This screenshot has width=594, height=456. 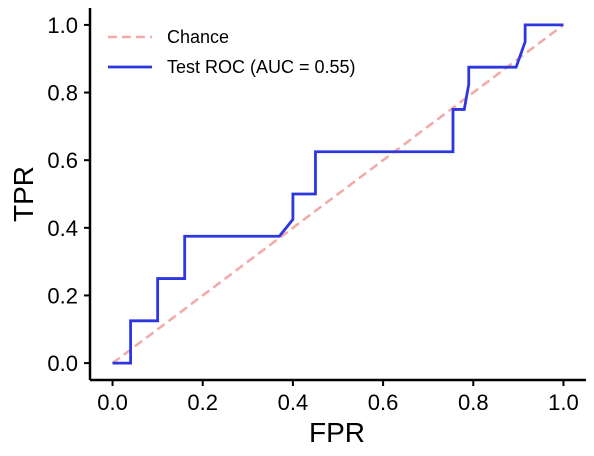 What do you see at coordinates (62, 363) in the screenshot?
I see `y-tick-label: 0.0` at bounding box center [62, 363].